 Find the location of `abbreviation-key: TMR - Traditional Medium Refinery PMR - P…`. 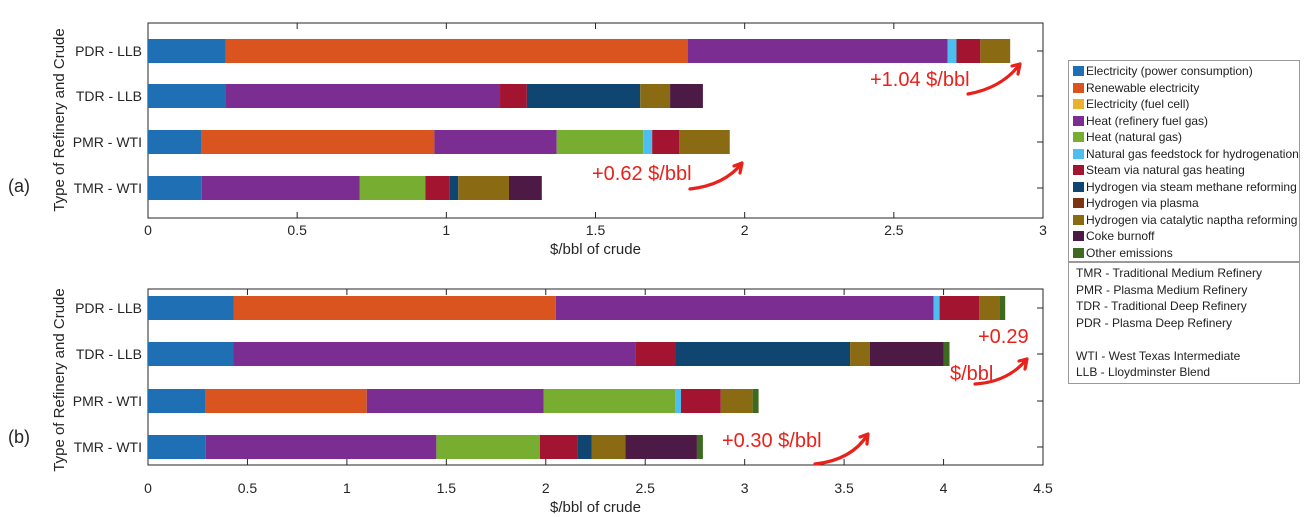

abbreviation-key: TMR - Traditional Medium Refinery PMR - P… is located at coordinates (1184, 323).